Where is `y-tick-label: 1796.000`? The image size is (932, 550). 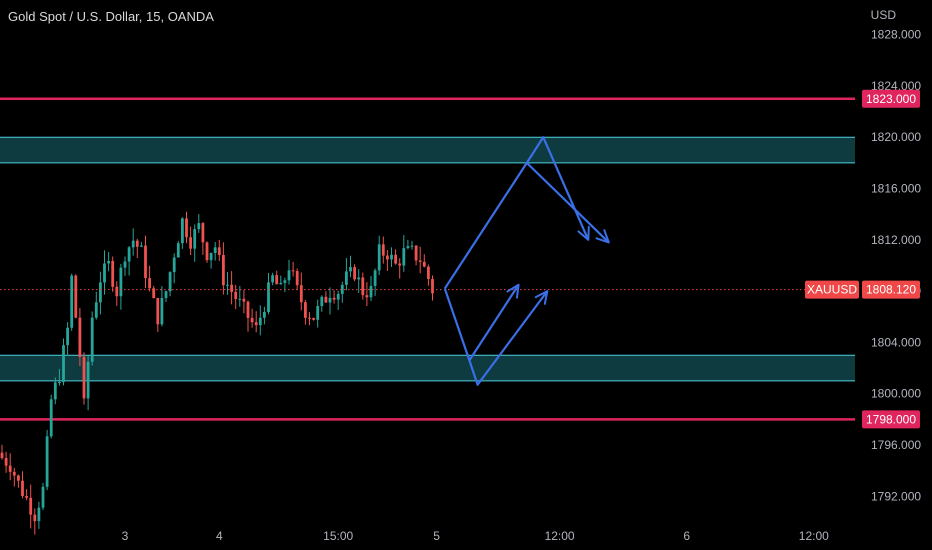 y-tick-label: 1796.000 is located at coordinates (896, 445).